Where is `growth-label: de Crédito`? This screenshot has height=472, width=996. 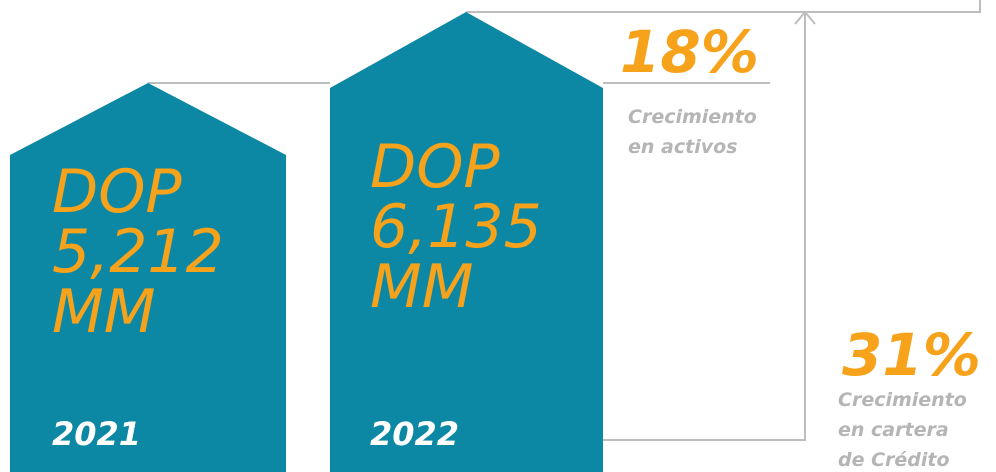 growth-label: de Crédito is located at coordinates (894, 460).